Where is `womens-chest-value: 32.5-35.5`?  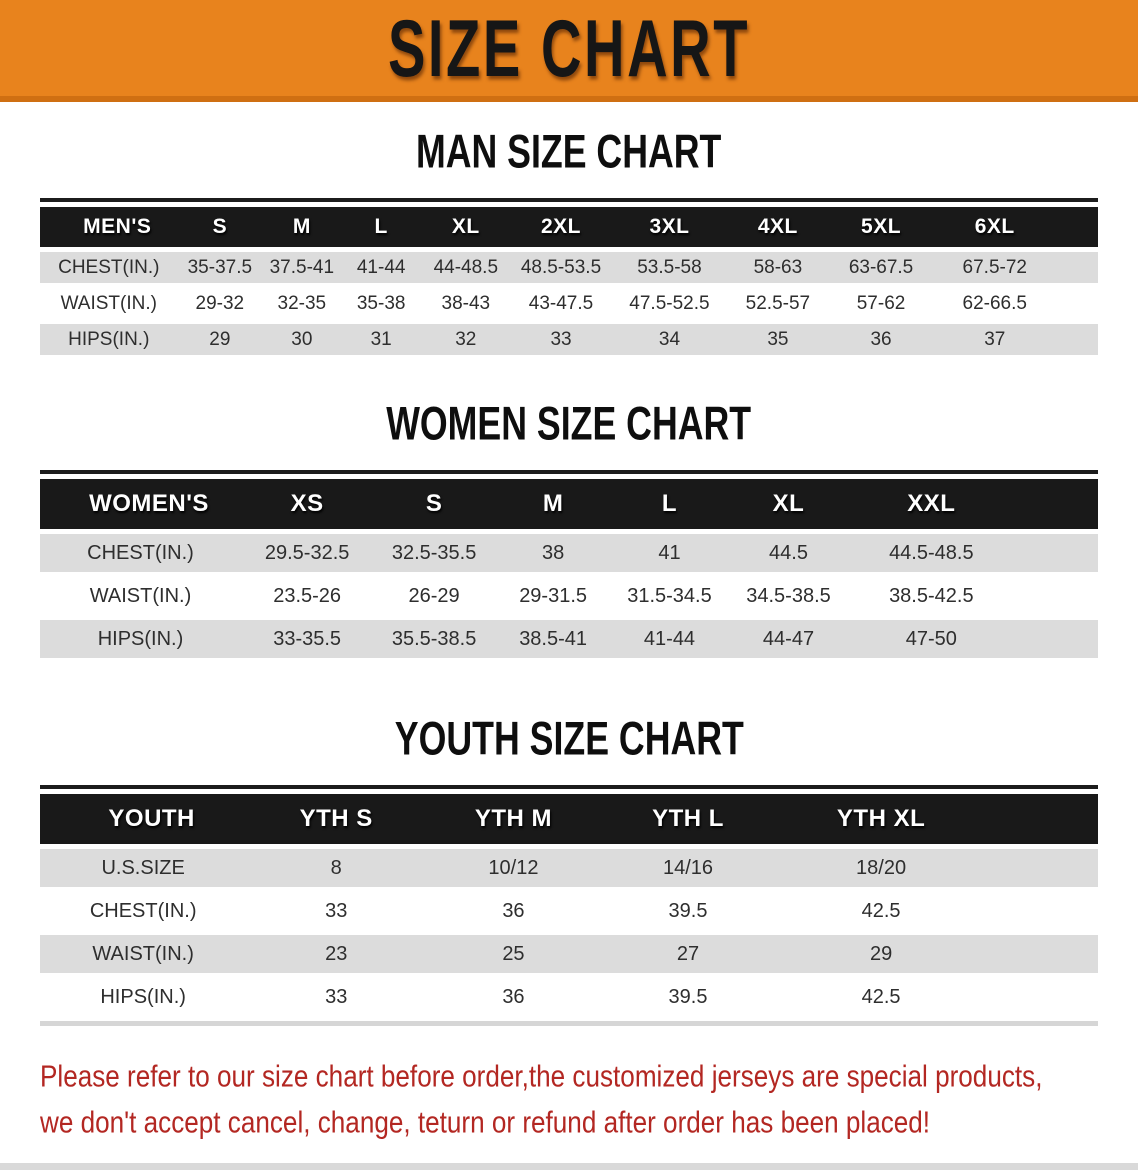 womens-chest-value: 32.5-35.5 is located at coordinates (434, 553).